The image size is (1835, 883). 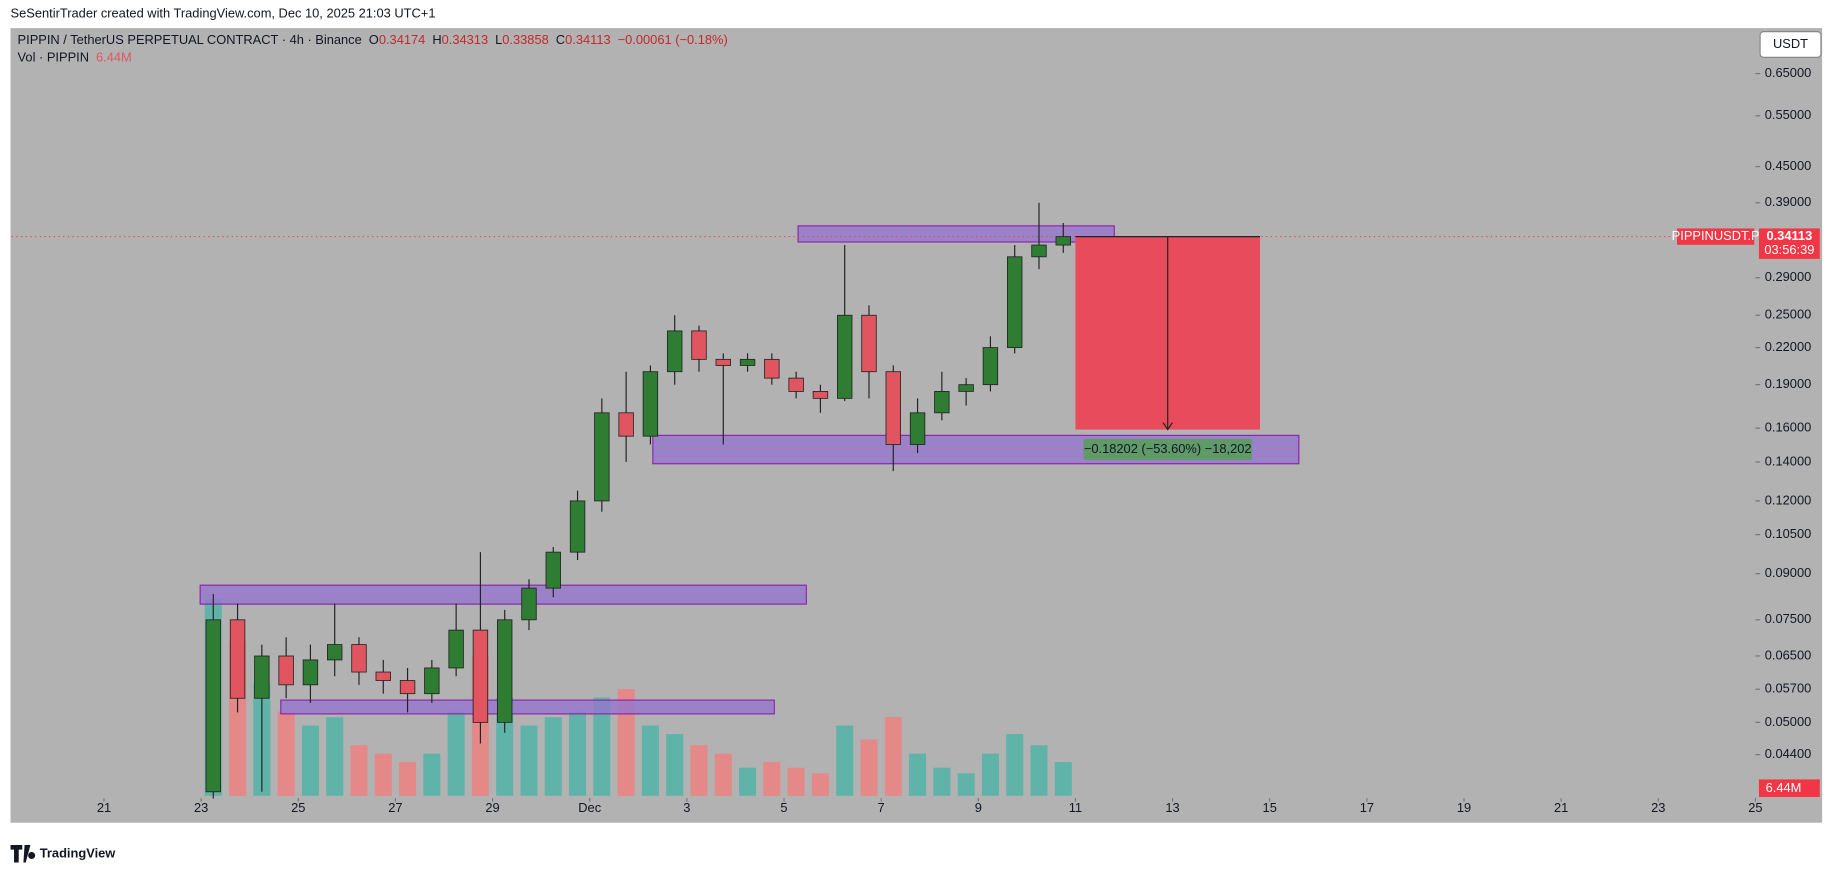 I want to click on y-tick-label: 0.12000, so click(x=1788, y=499).